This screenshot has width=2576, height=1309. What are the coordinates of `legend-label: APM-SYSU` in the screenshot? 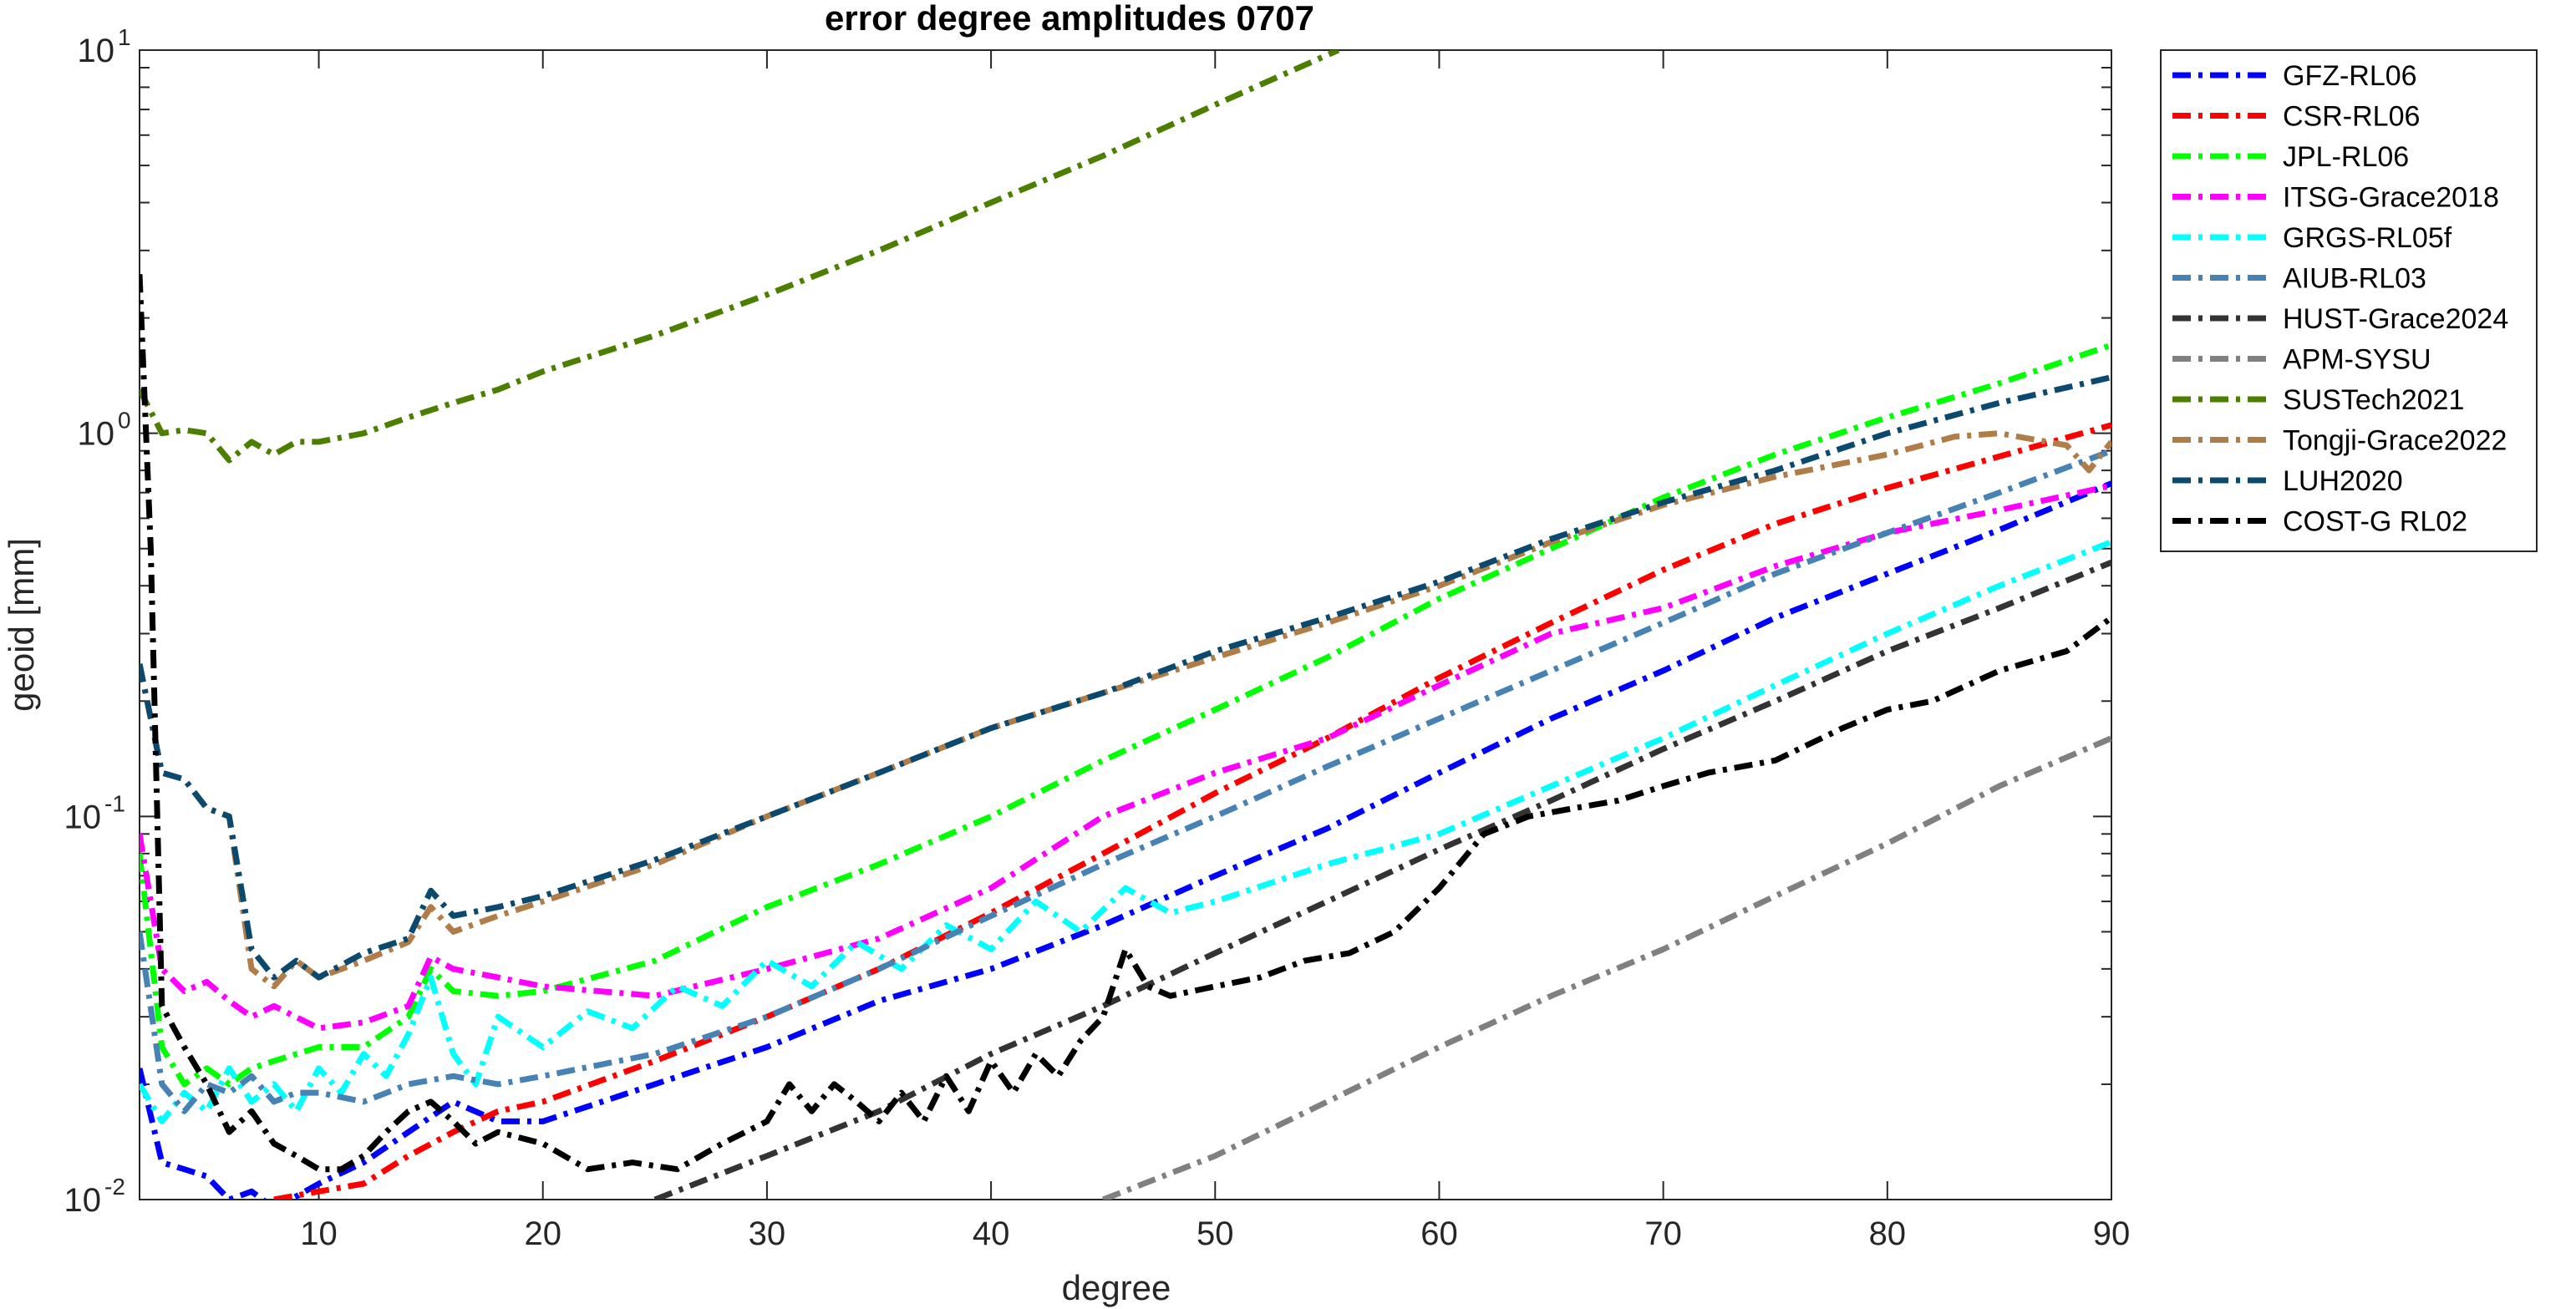 It's located at (2357, 360).